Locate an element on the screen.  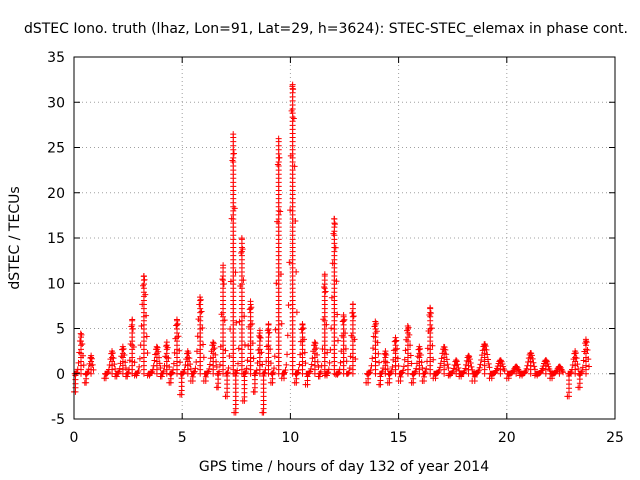
x-axis-label: GPS time / hours of day 132 of year 2014 is located at coordinates (344, 467).